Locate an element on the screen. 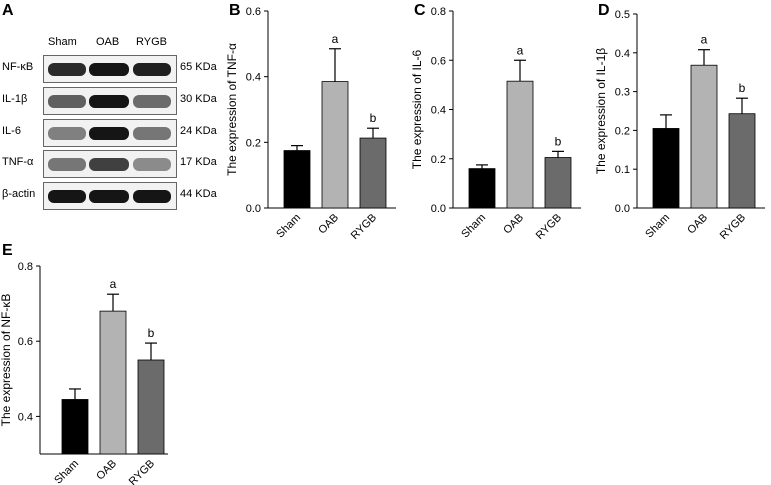 This screenshot has width=771, height=485. y-axis-title: The expression of IL-6 is located at coordinates (417, 109).